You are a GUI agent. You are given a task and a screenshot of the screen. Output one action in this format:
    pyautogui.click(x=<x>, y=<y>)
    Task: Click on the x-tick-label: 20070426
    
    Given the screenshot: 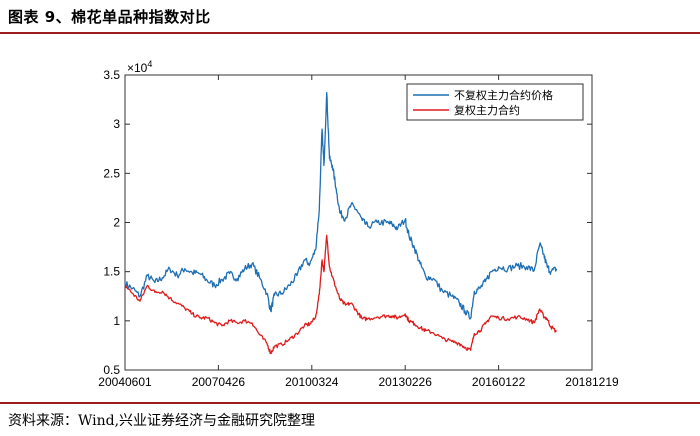 What is the action you would take?
    pyautogui.click(x=219, y=382)
    